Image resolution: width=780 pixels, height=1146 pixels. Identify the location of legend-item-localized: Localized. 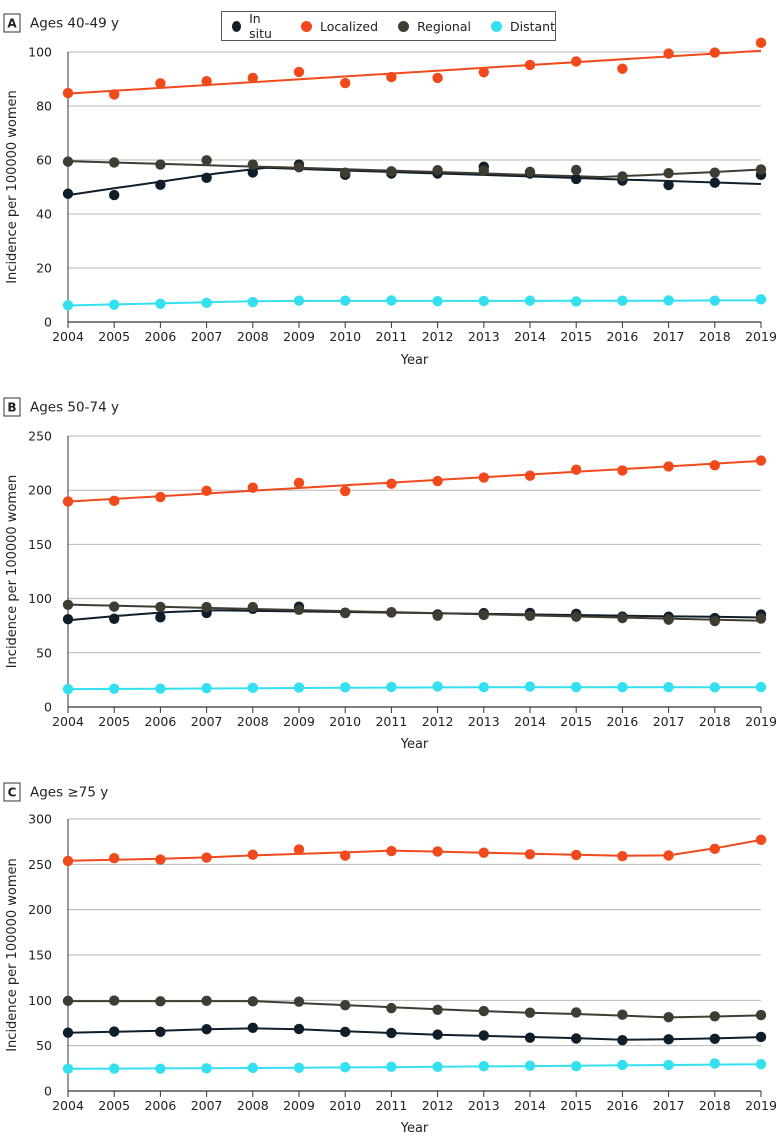
(339, 26).